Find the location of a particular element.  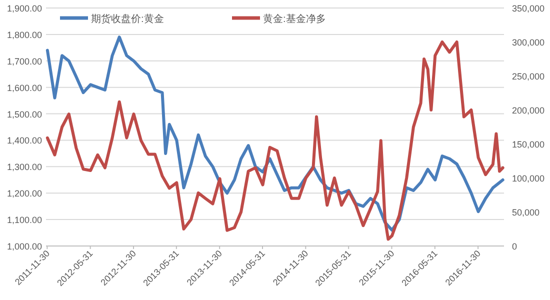

y-tick-label: 1,500.00 is located at coordinates (24, 114).